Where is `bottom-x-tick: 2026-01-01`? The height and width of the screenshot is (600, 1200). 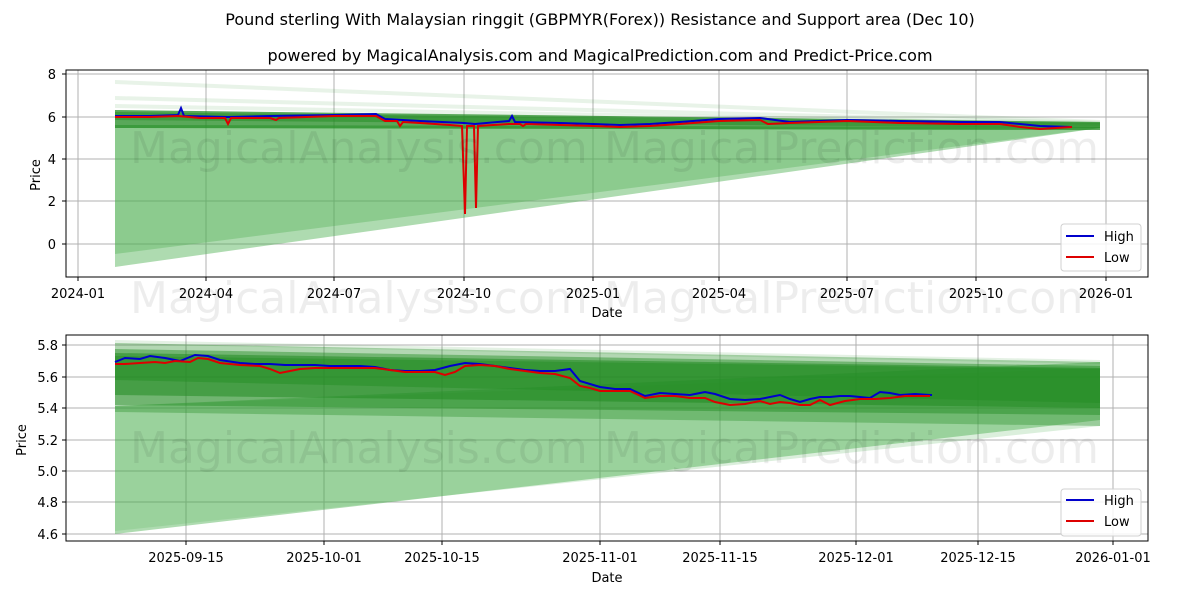
bottom-x-tick: 2026-01-01 is located at coordinates (1113, 558).